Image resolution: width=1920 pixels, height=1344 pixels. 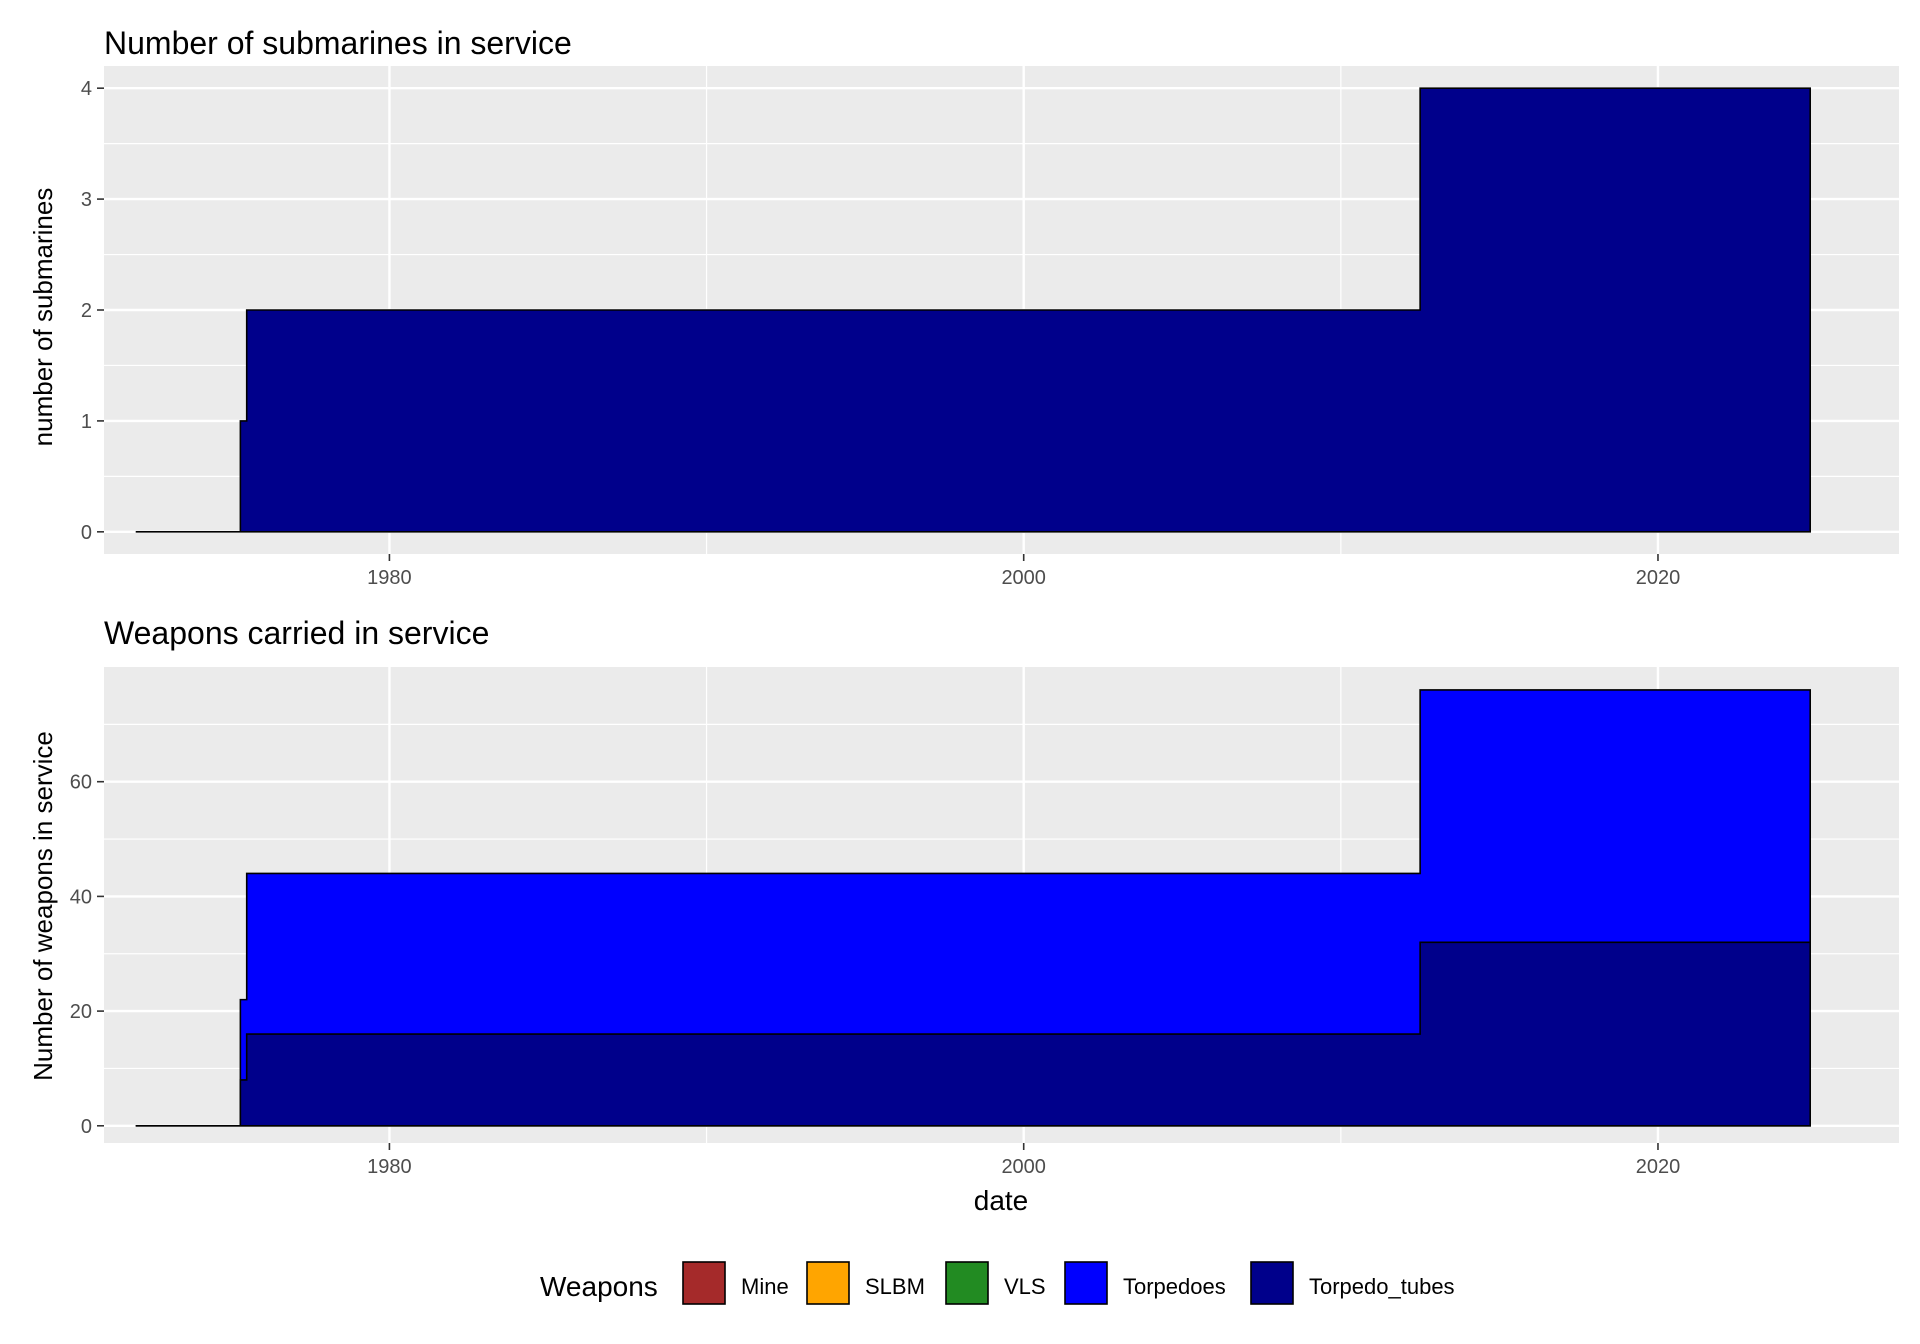 I want to click on x-axis-label-date: date, so click(x=1001, y=1200).